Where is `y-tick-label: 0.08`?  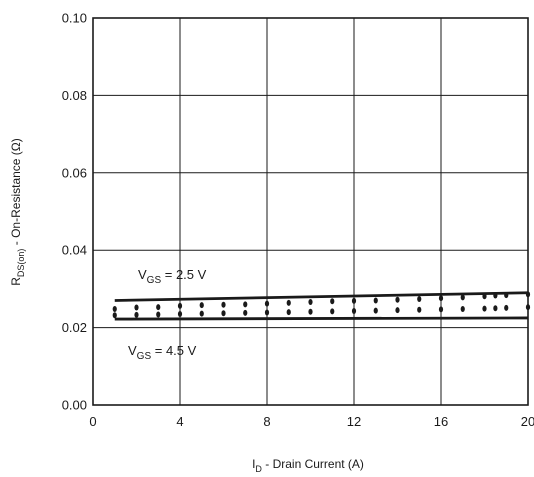
y-tick-label: 0.08 is located at coordinates (74, 95).